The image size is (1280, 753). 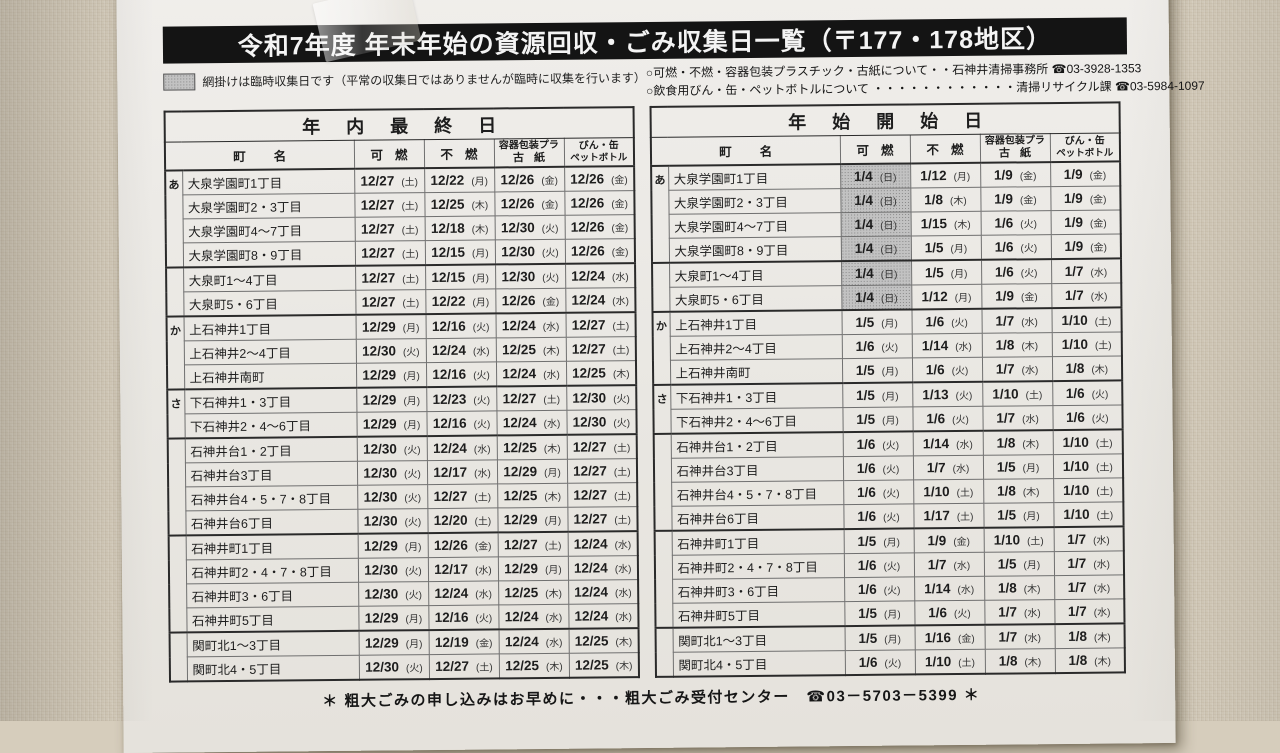 I want to click on col-header-town: 町名, so click(x=745, y=150).